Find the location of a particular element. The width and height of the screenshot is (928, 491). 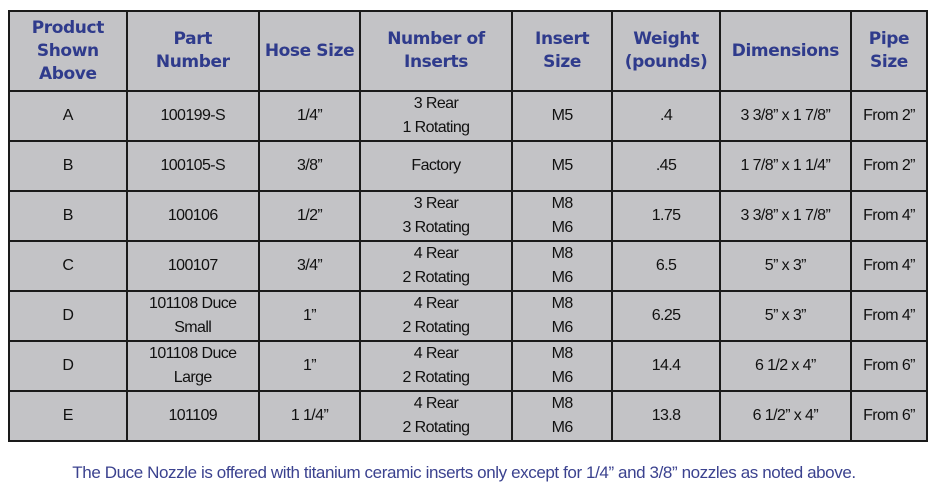

cell-part-number: 100106 is located at coordinates (192, 216).